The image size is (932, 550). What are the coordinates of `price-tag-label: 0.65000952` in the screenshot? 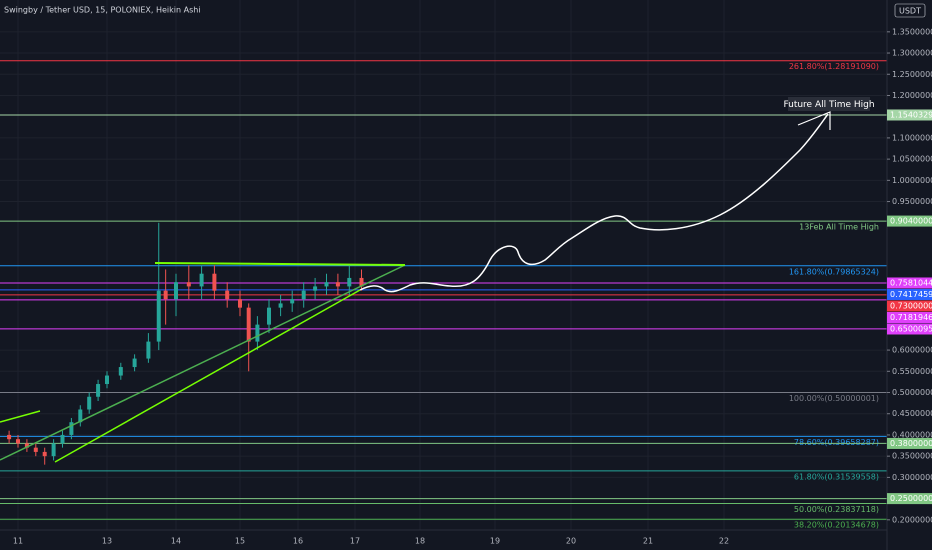 It's located at (911, 328).